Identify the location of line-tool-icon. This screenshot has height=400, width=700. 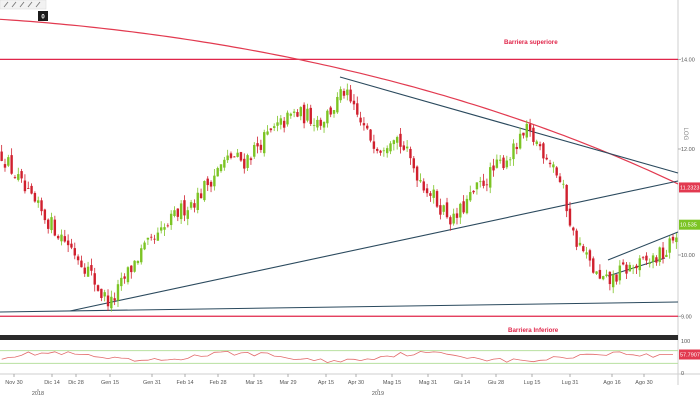
(30, 4).